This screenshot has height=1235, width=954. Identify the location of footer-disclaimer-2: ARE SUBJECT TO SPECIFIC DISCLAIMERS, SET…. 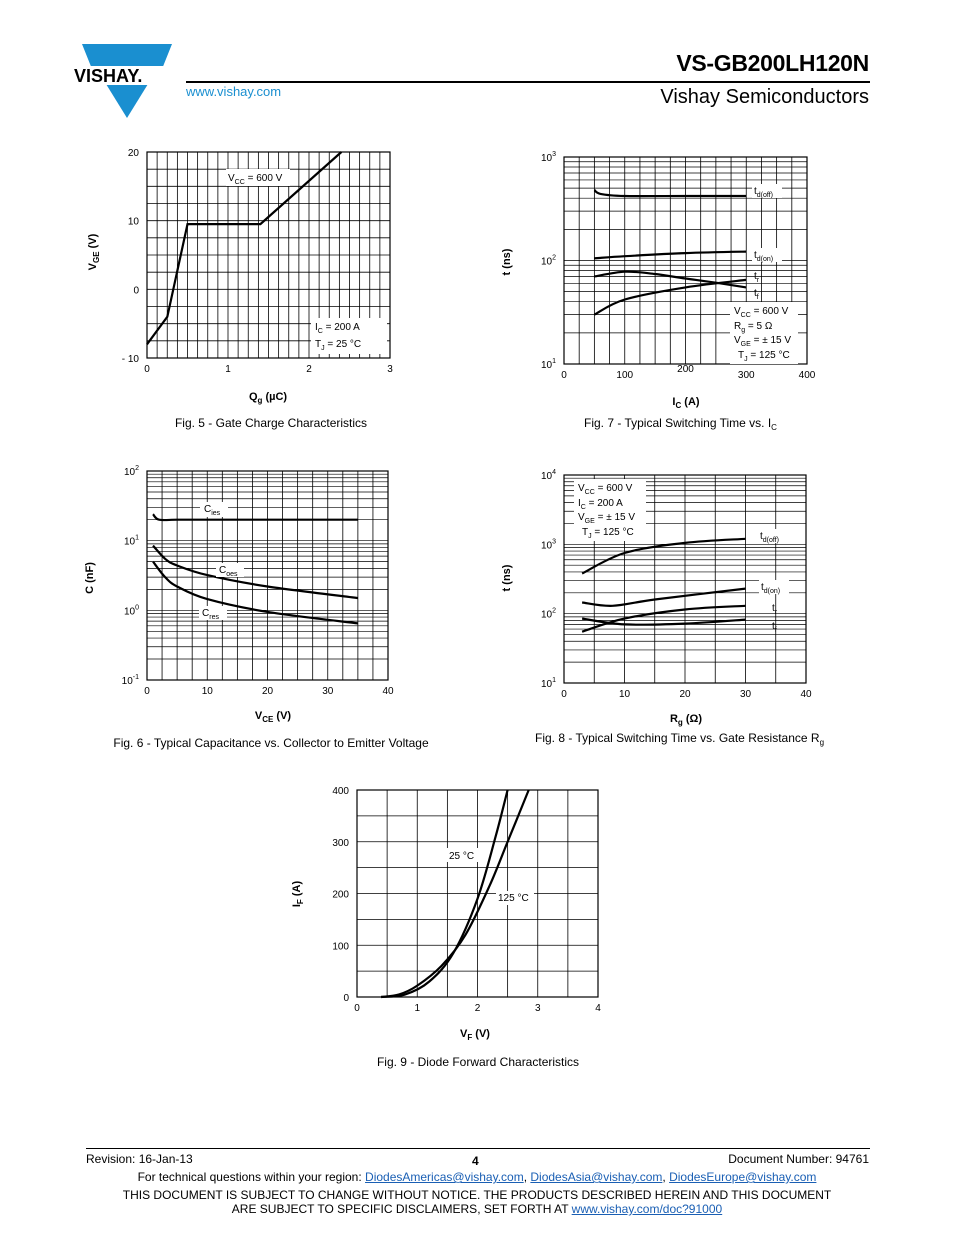
(477, 1209).